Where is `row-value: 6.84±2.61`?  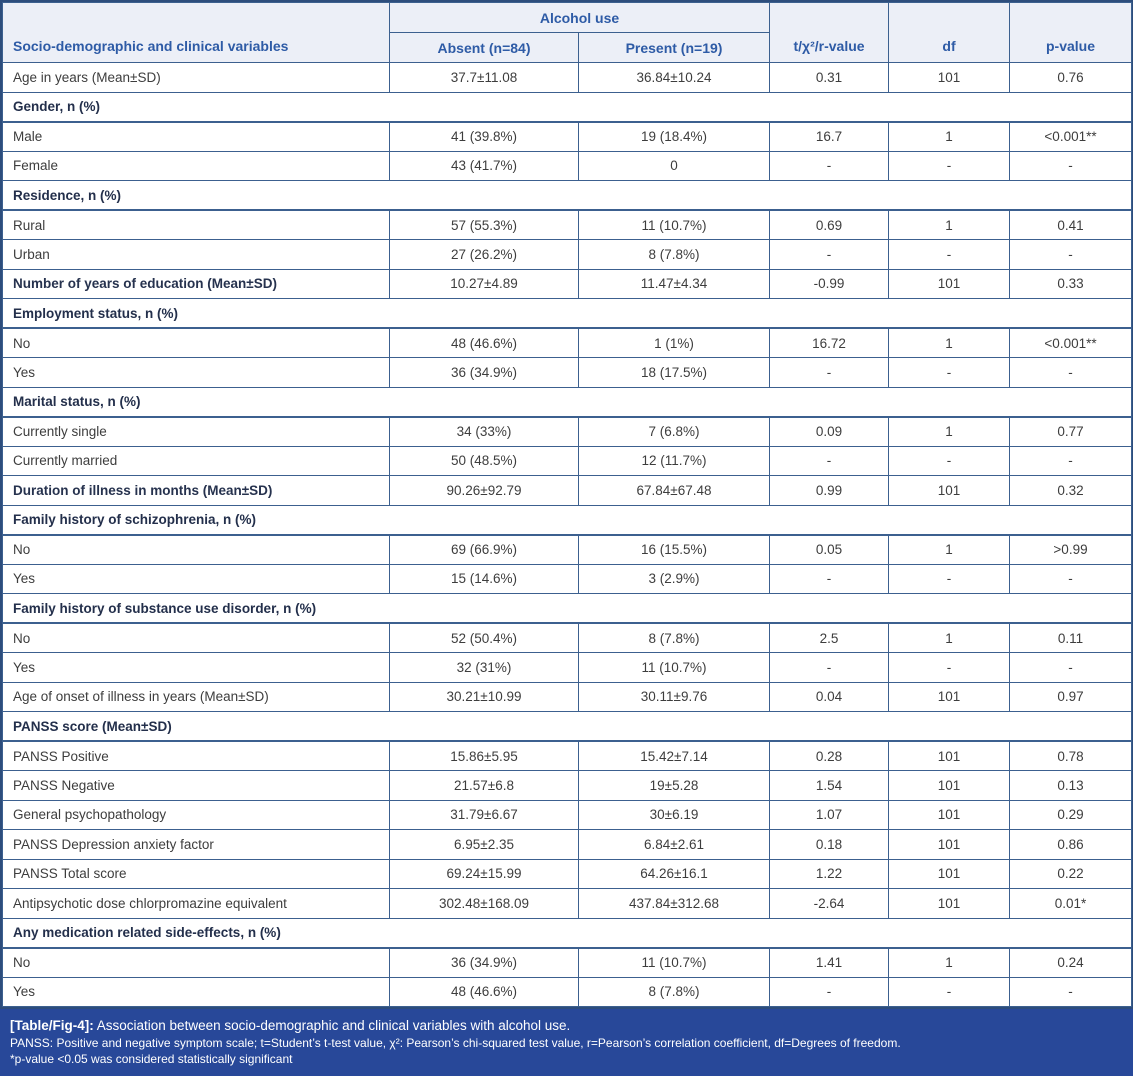 row-value: 6.84±2.61 is located at coordinates (674, 844).